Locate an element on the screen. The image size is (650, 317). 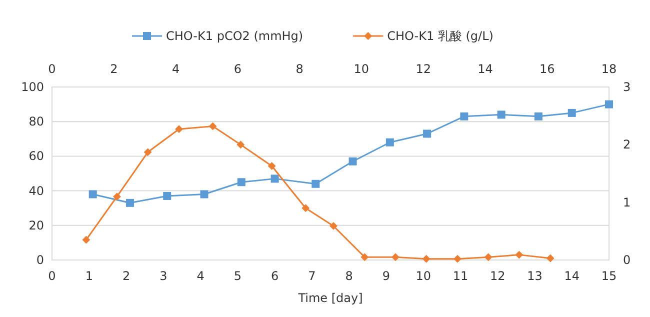
ytick: 60 is located at coordinates (36, 156).